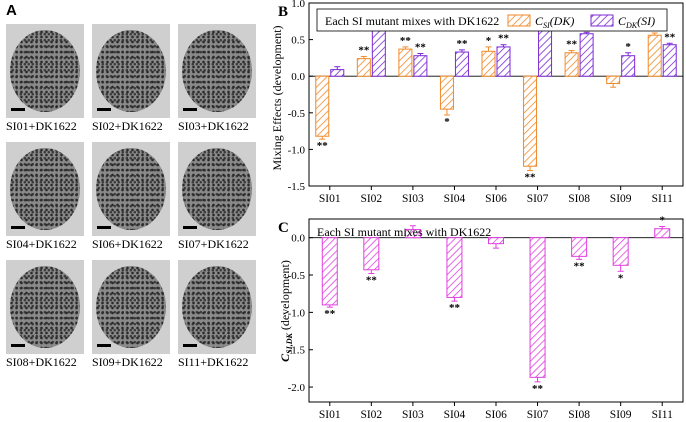  I want to click on colony-photo: SI01+DK1622, so click(45, 79).